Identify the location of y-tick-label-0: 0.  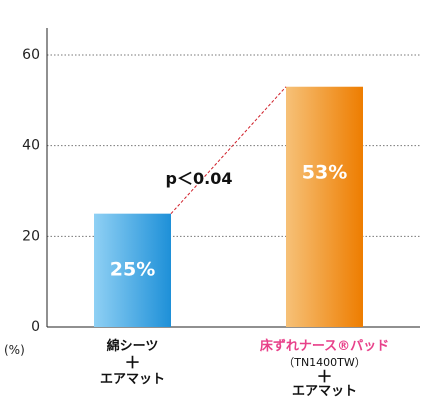
(35, 327).